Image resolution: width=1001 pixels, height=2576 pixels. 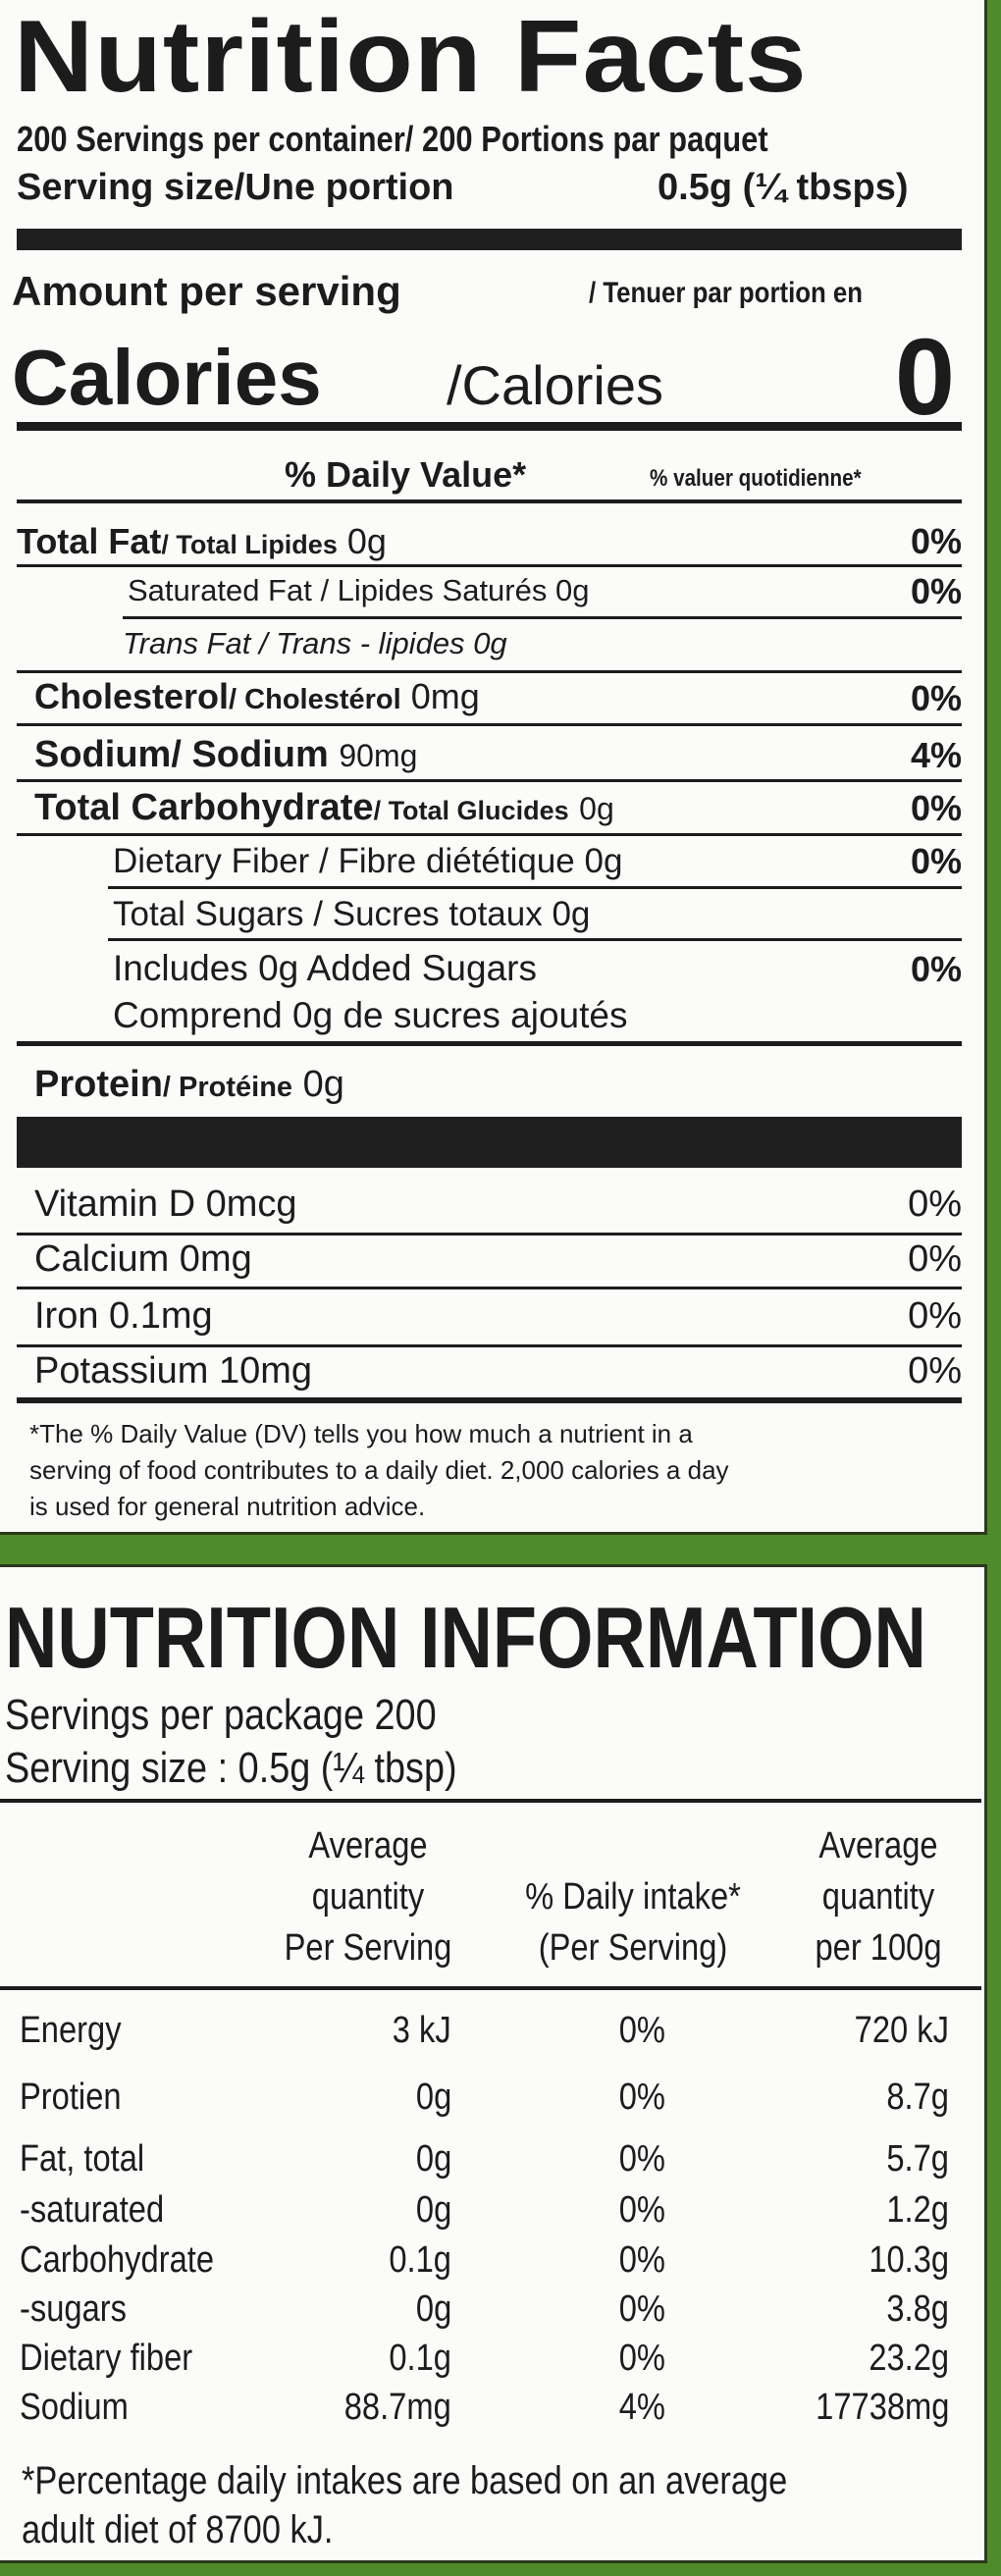 What do you see at coordinates (352, 914) in the screenshot?
I see `nutrient-row-total-sugars: Total Sugars / Sucres totaux 0g` at bounding box center [352, 914].